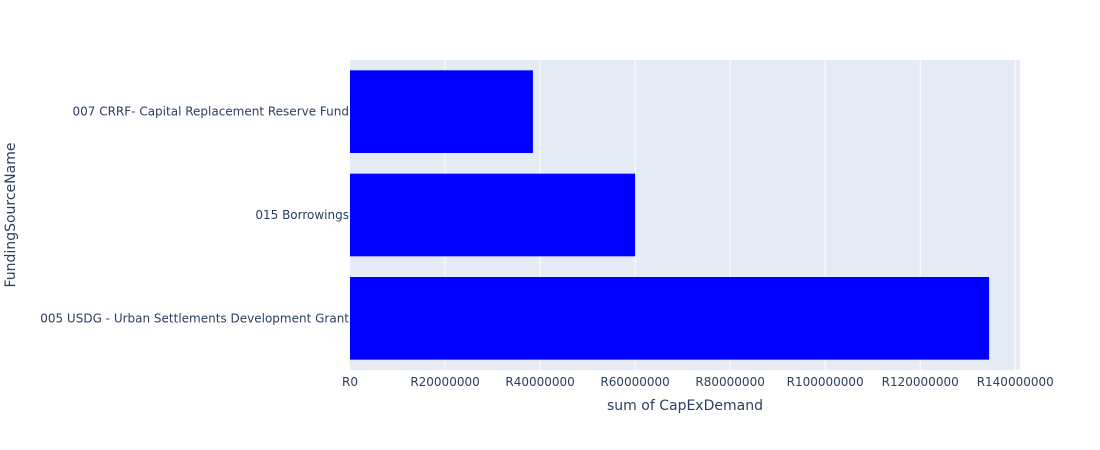  I want to click on x-tick-label: R120000000, so click(920, 382).